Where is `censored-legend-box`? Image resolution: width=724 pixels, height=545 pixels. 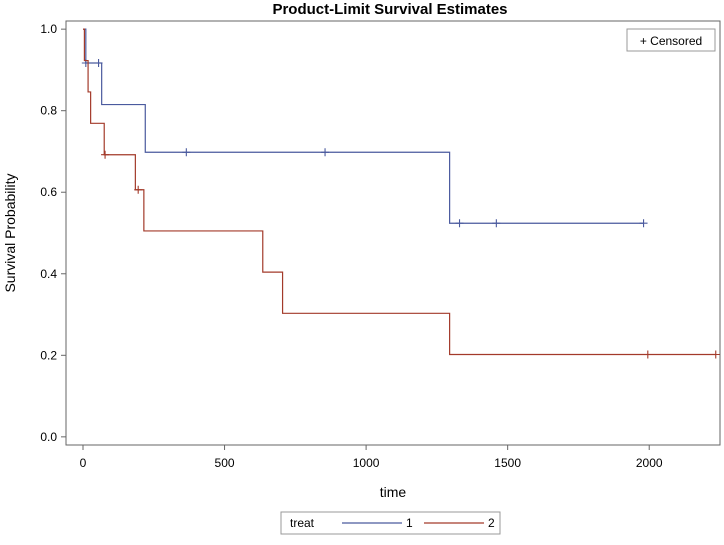
censored-legend-box is located at coordinates (671, 40).